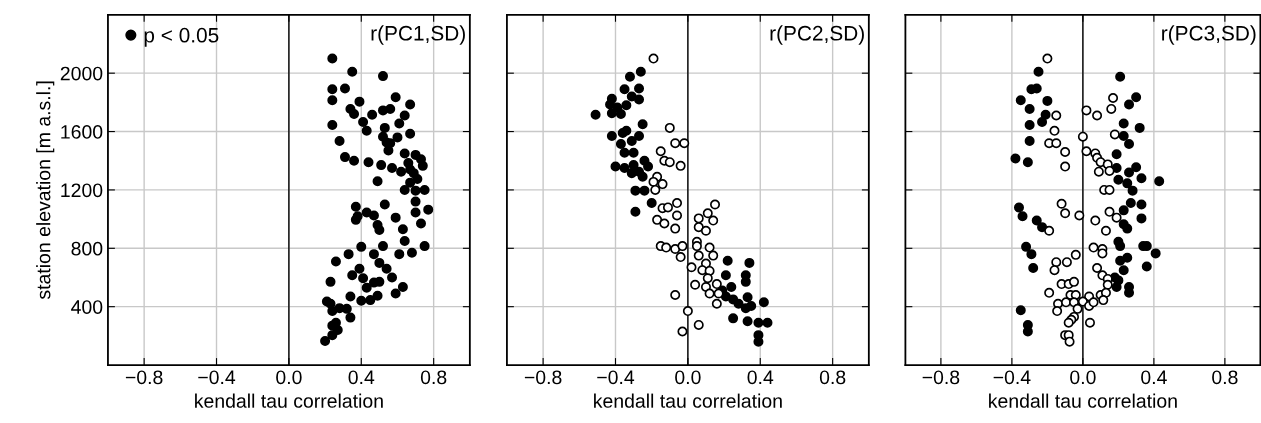 The width and height of the screenshot is (1261, 423). I want to click on y-tick-label: 2000, so click(81, 73).